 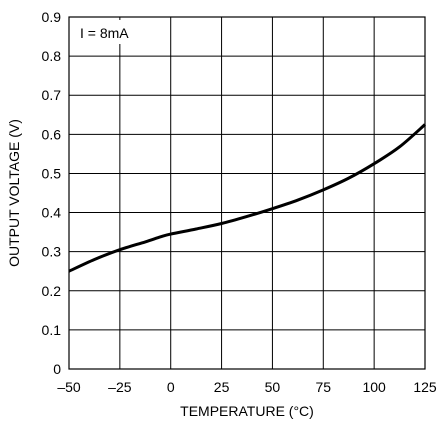 What do you see at coordinates (52, 56) in the screenshot?
I see `y-tick-label: 0.8` at bounding box center [52, 56].